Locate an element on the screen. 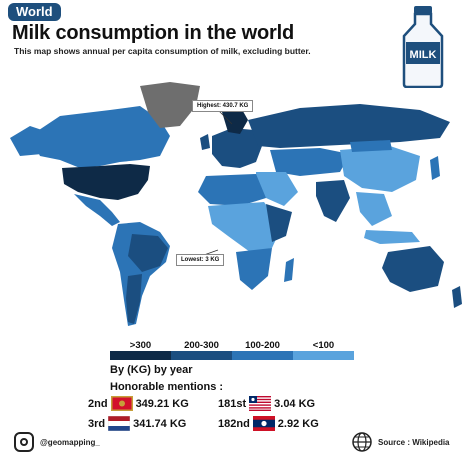 The width and height of the screenshot is (474, 474). source-label: Source : Wikipedia is located at coordinates (414, 442).